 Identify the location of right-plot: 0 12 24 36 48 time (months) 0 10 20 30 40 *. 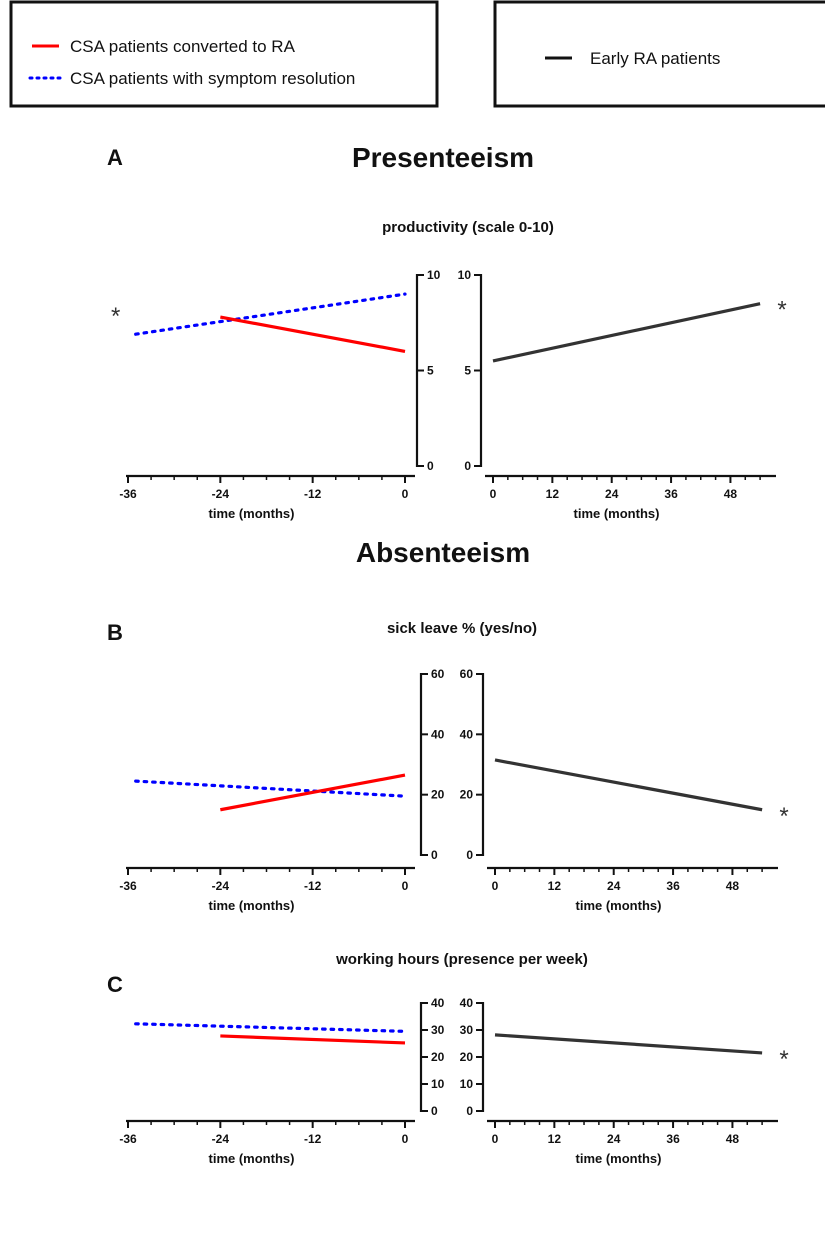
(624, 1081).